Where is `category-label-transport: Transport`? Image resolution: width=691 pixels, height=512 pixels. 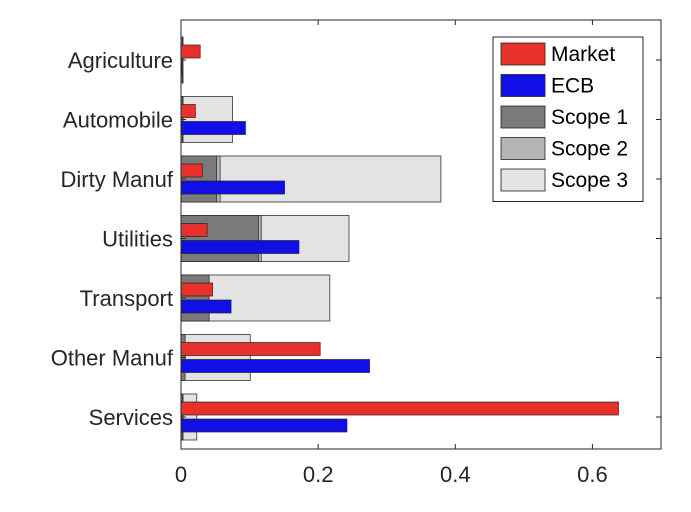 category-label-transport: Transport is located at coordinates (126, 298).